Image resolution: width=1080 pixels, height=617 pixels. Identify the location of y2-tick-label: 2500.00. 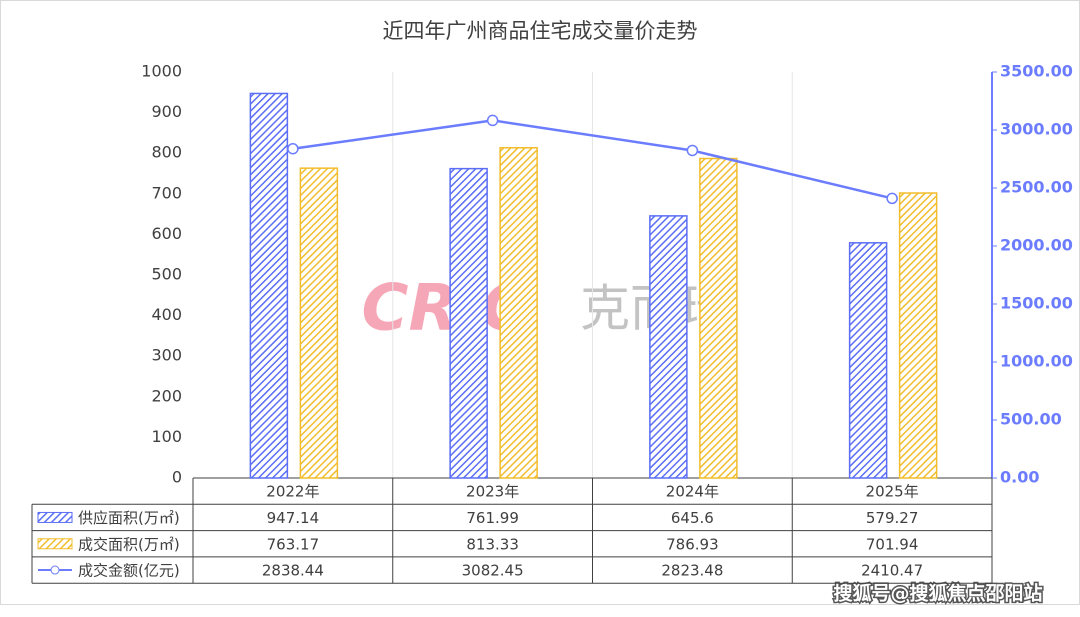
(1036, 187).